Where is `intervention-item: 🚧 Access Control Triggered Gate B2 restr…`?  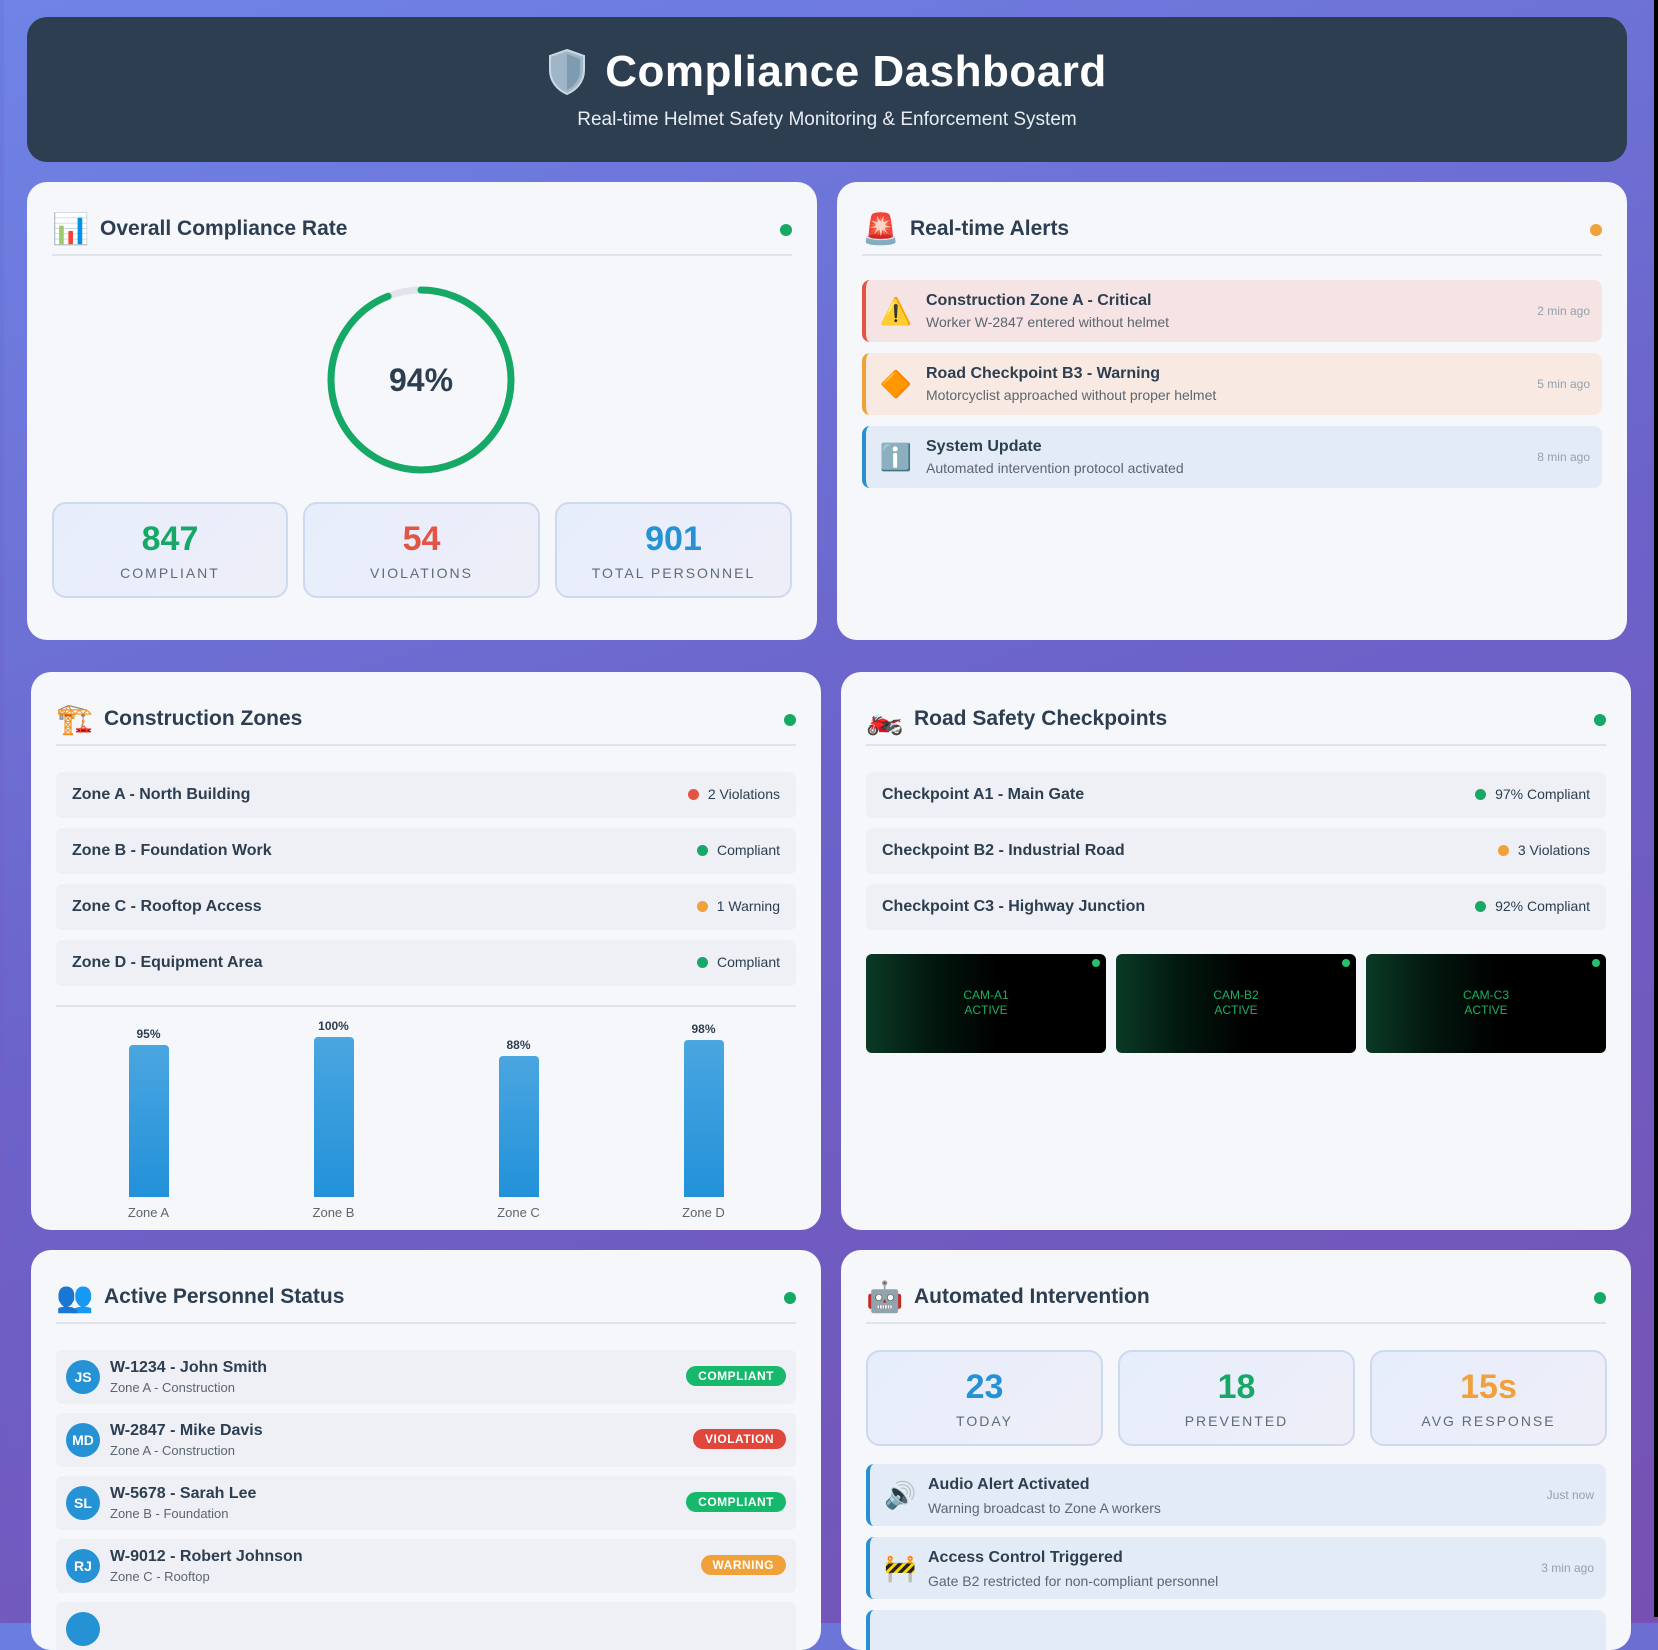
intervention-item: 🚧 Access Control Triggered Gate B2 restr… is located at coordinates (1236, 1568).